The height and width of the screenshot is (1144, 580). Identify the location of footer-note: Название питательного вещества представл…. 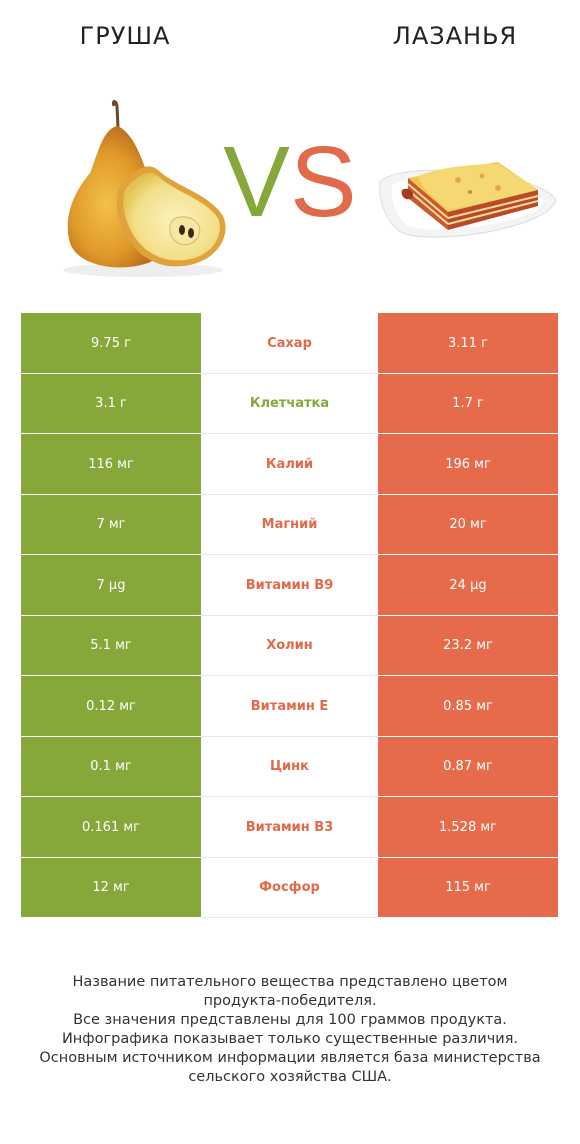
(290, 1030).